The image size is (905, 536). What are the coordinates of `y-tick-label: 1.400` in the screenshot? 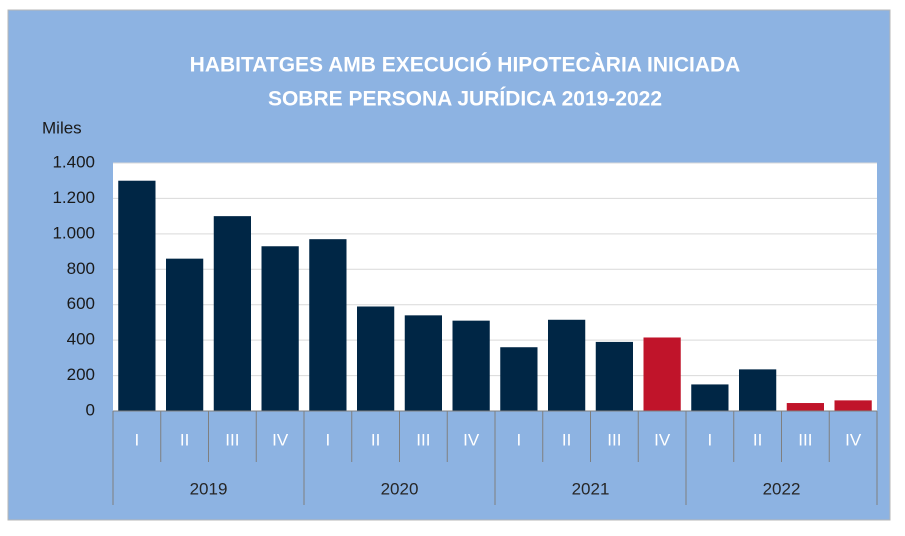 It's located at (73, 161).